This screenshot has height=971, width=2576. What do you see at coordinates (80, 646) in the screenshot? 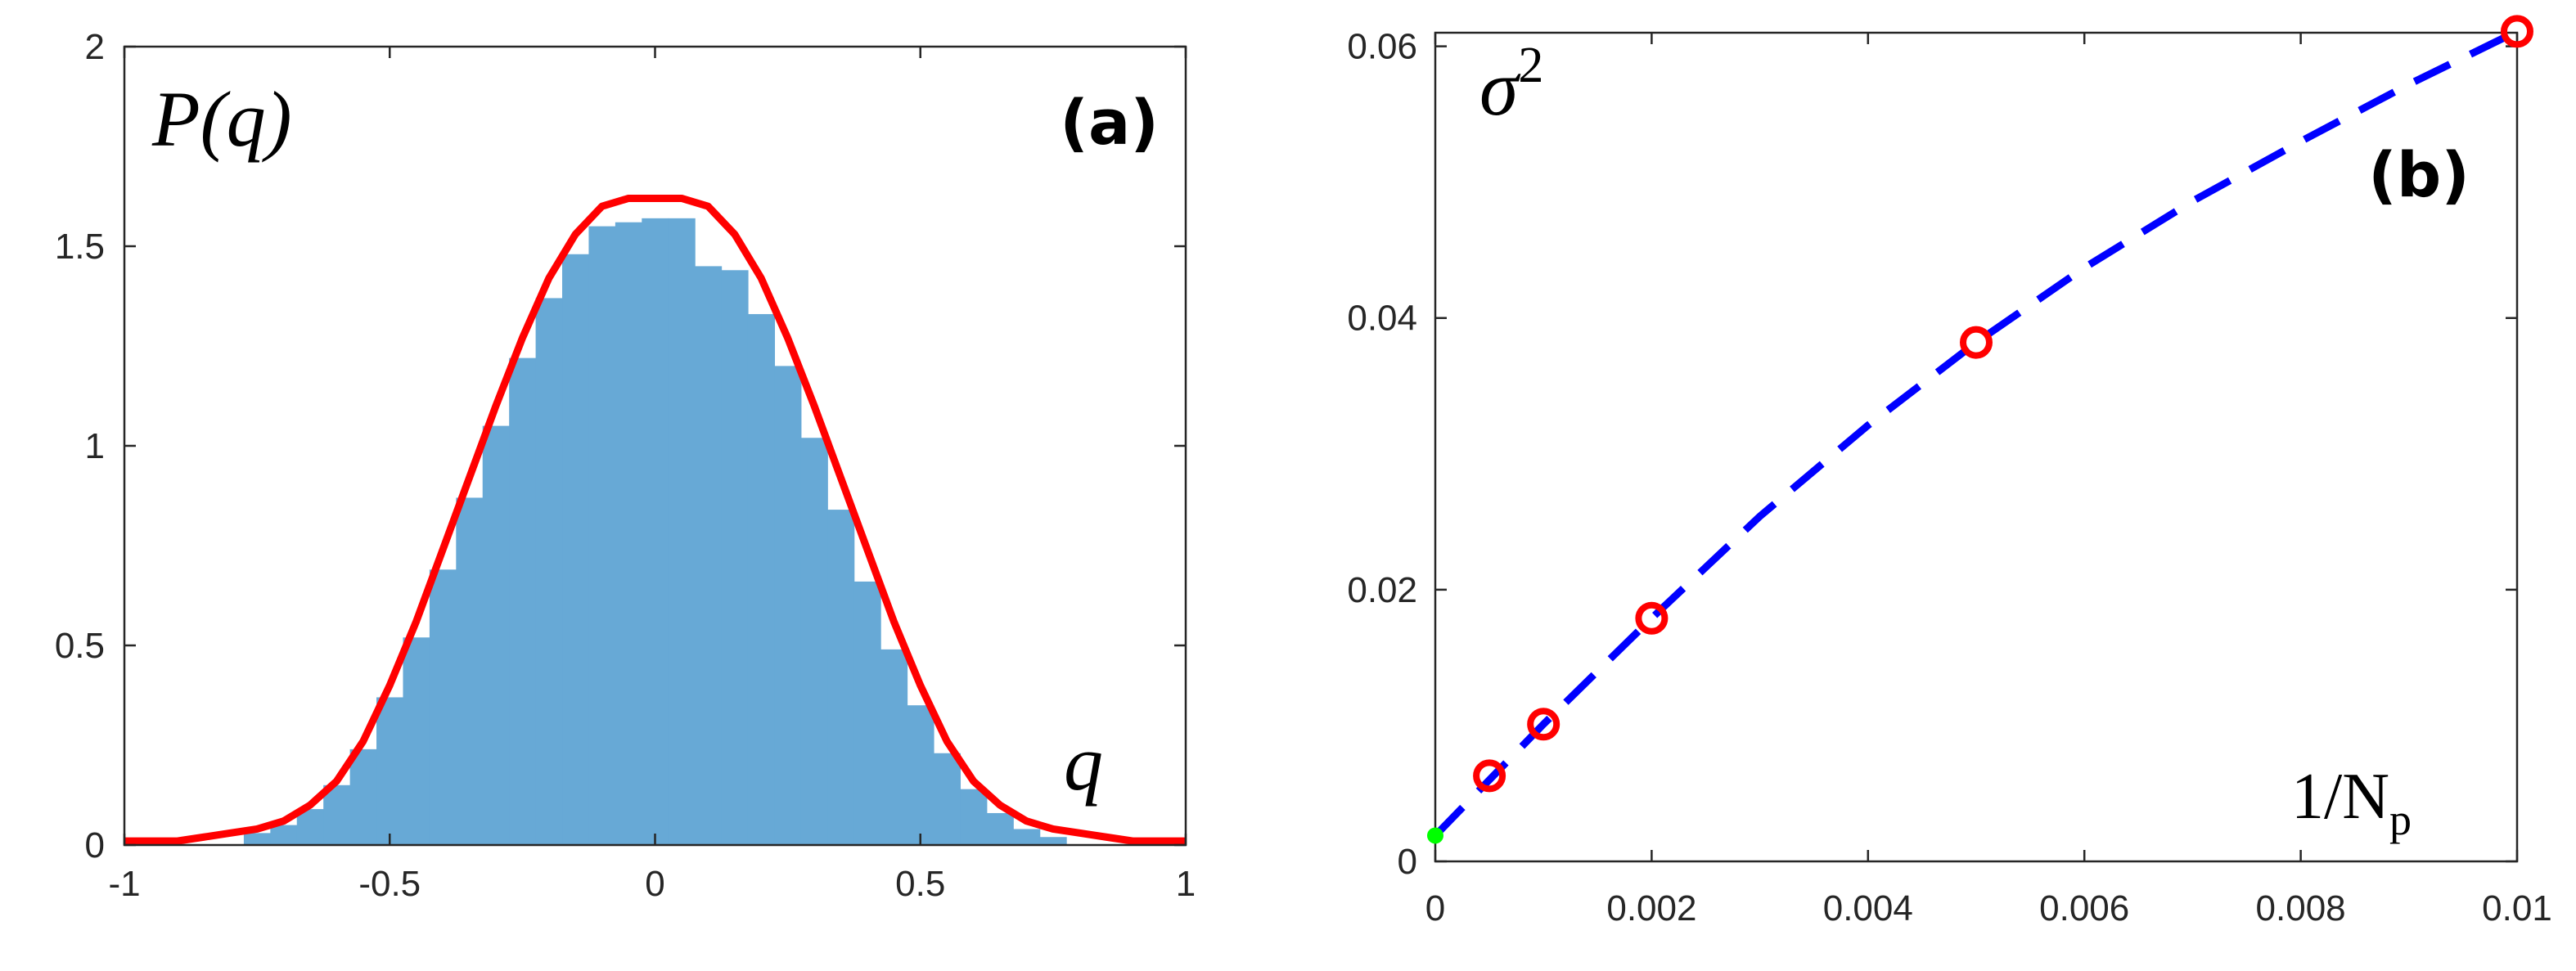
I see `y-tick-label: 0.5` at bounding box center [80, 646].